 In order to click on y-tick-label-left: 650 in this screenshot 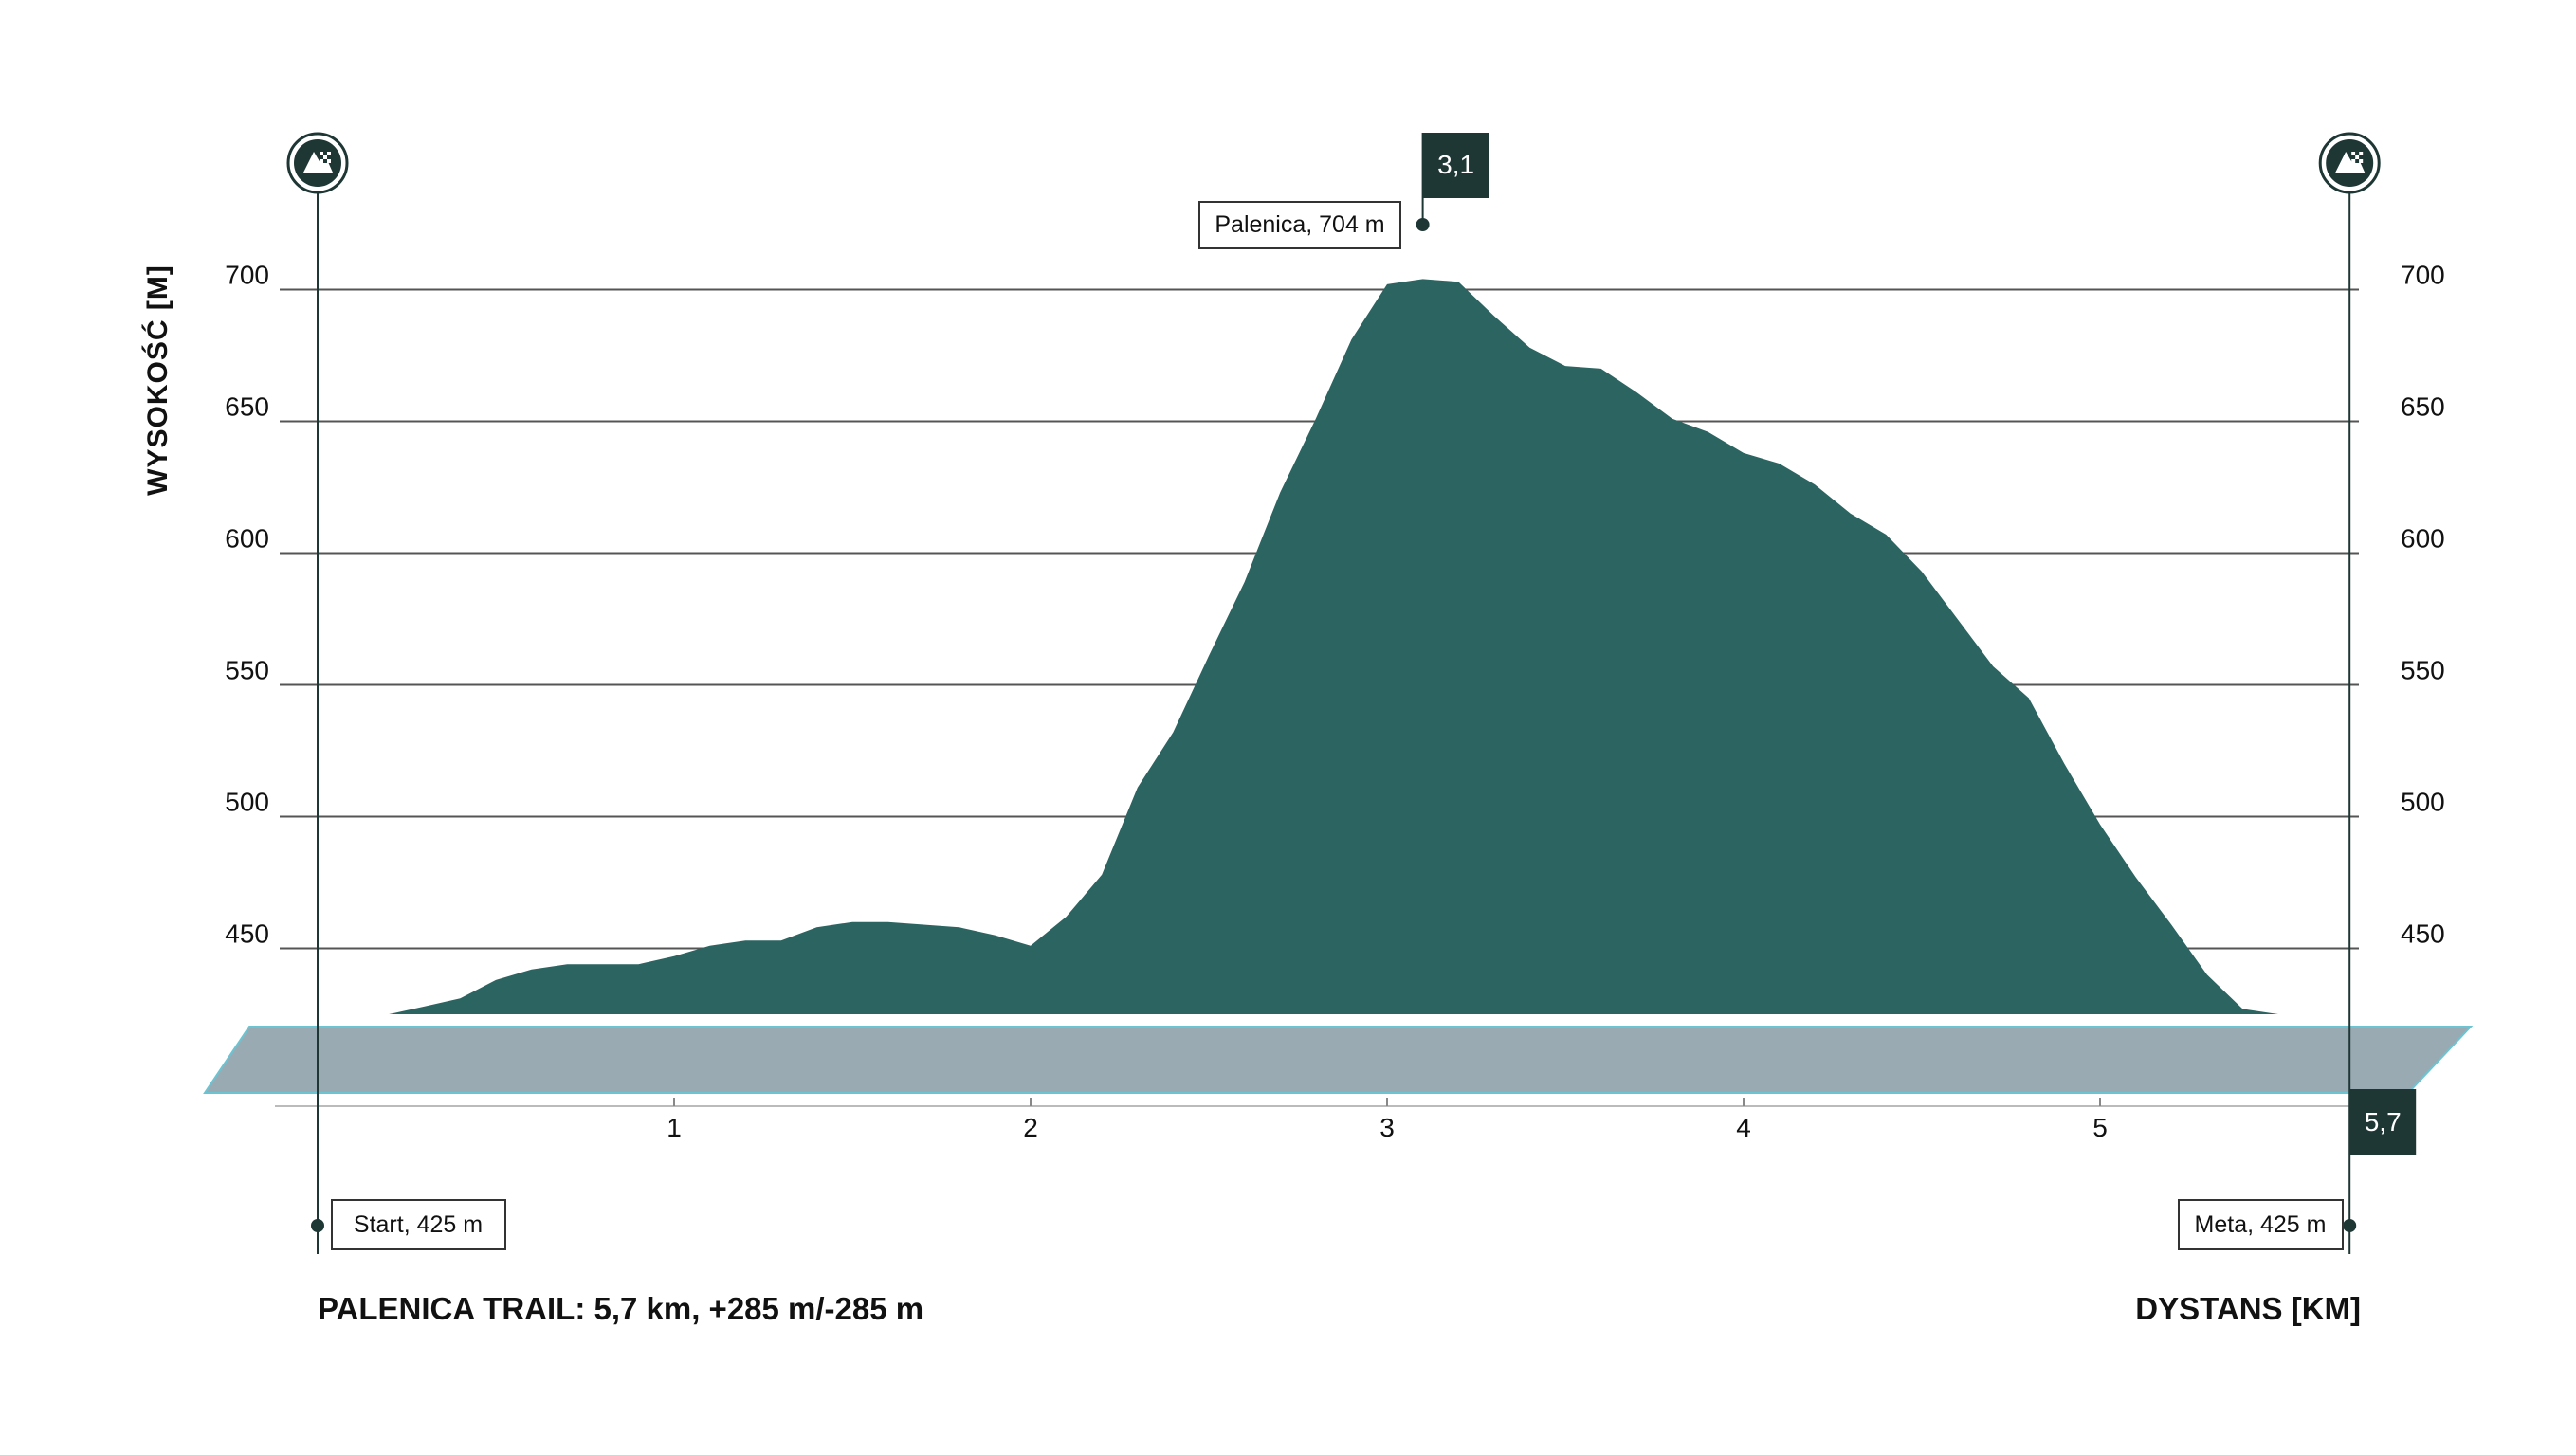, I will do `click(247, 407)`.